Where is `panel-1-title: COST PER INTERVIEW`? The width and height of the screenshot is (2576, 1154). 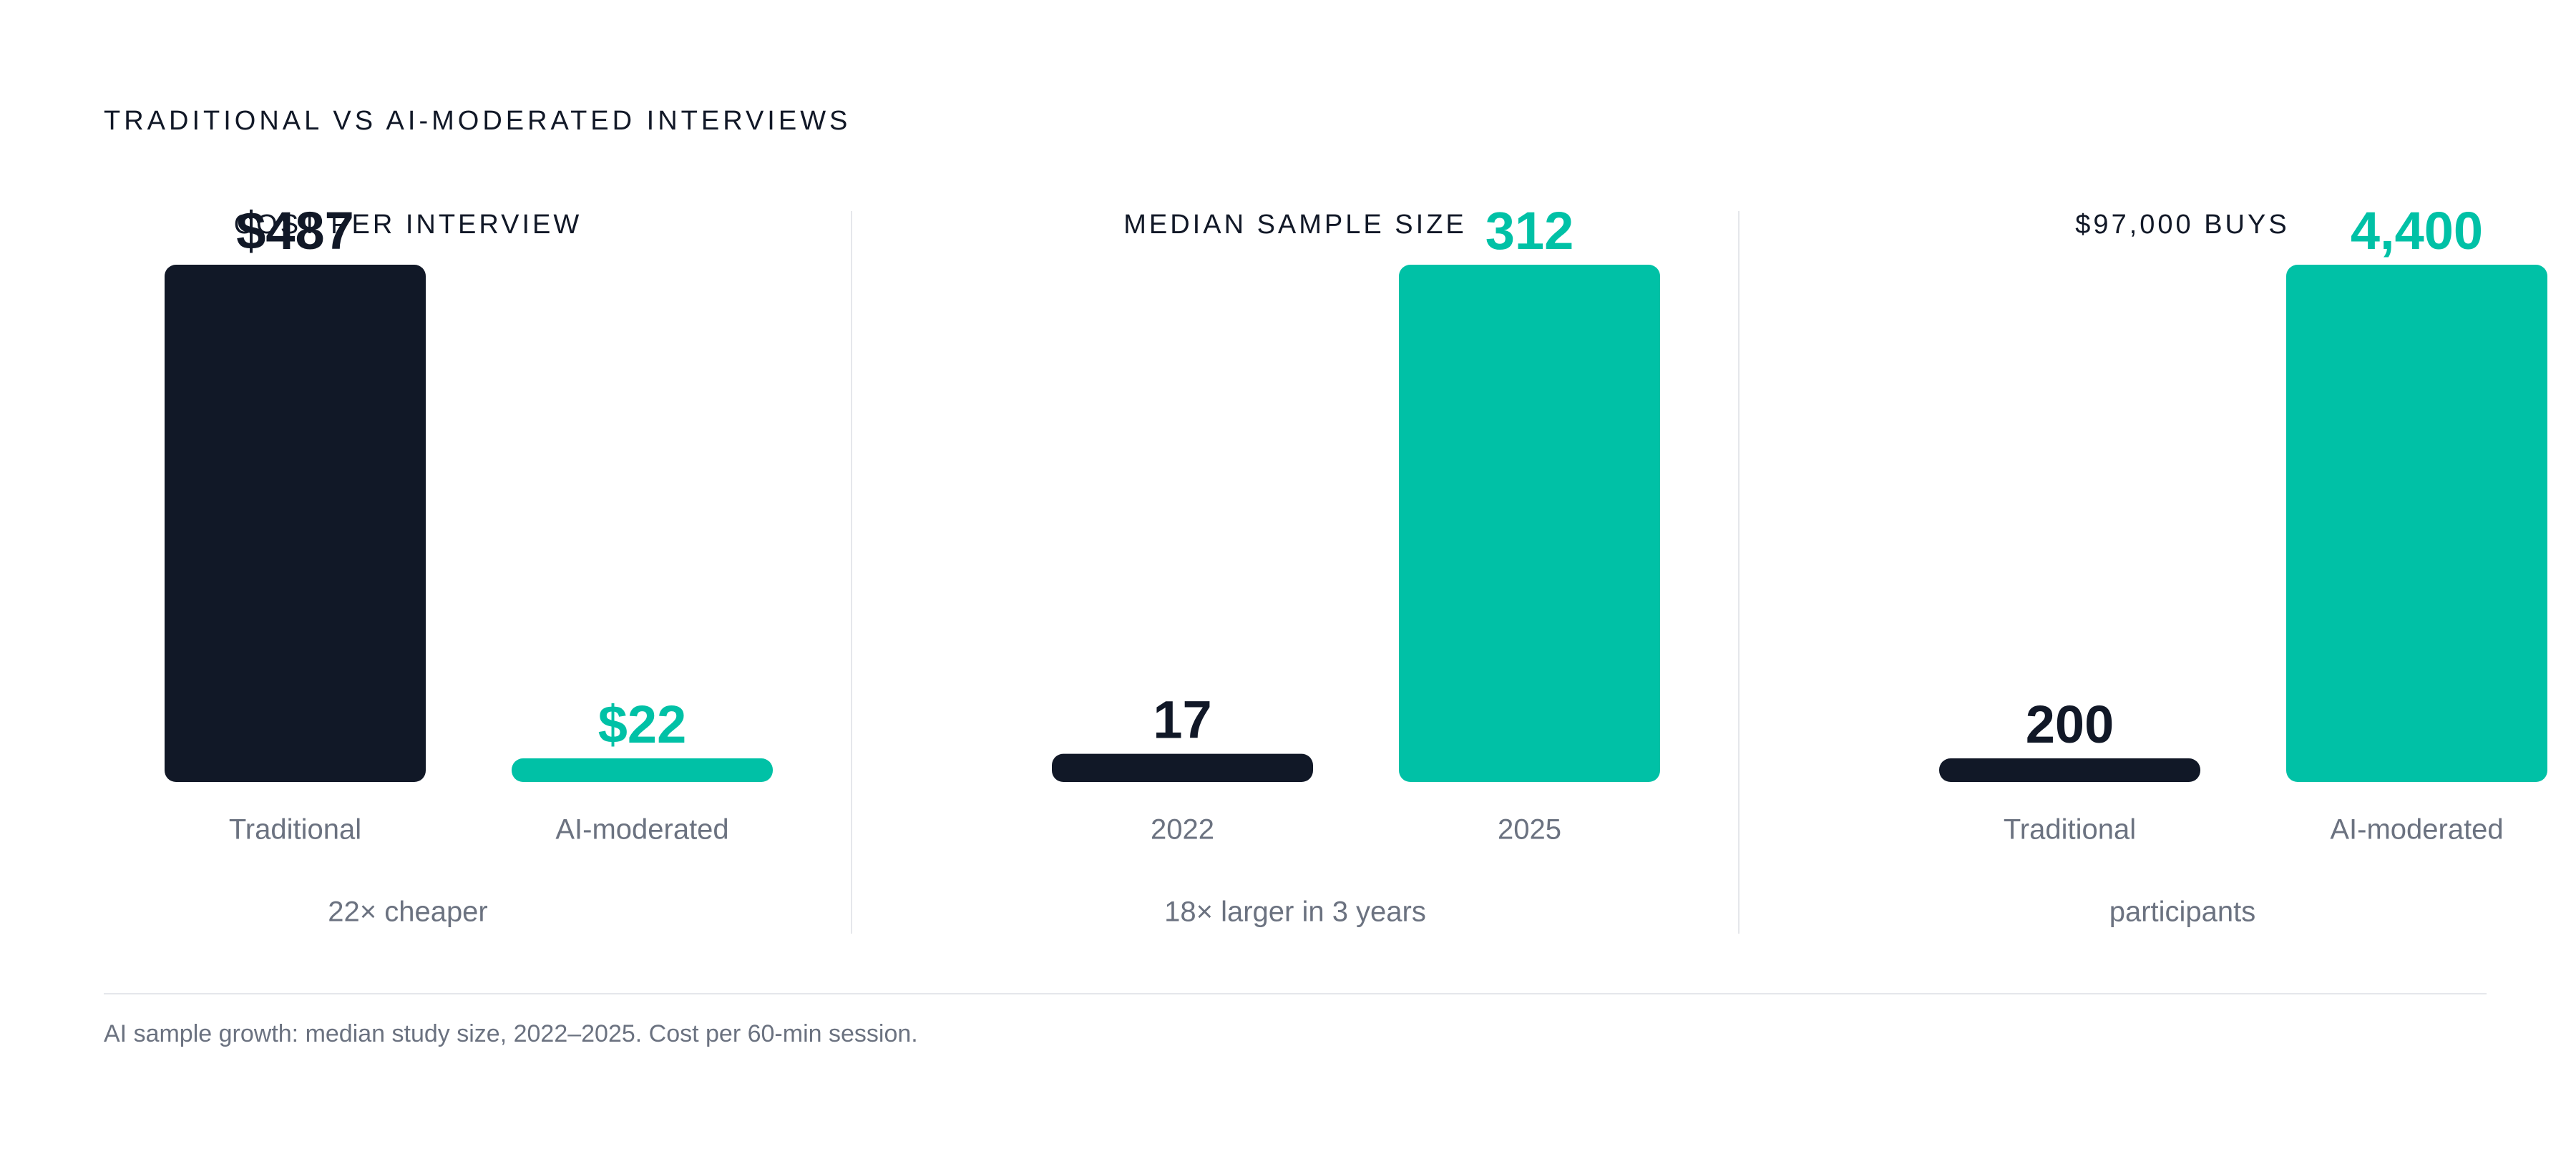 panel-1-title: COST PER INTERVIEW is located at coordinates (408, 225).